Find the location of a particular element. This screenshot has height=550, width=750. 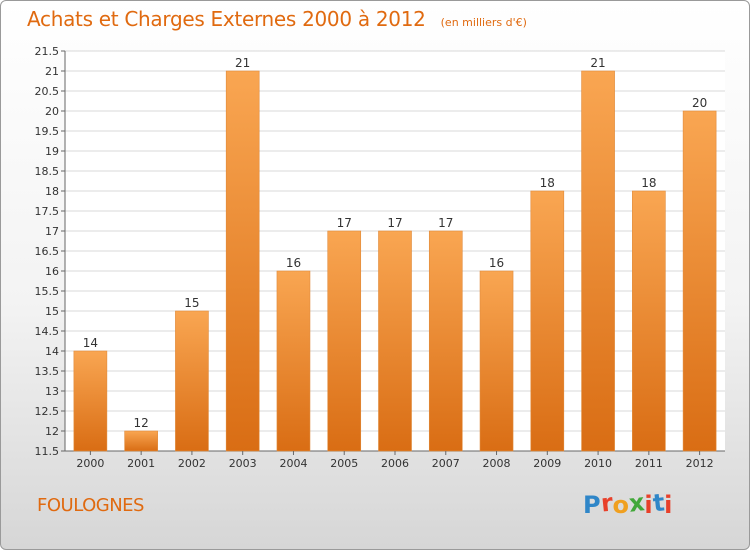

y-tick-label: 16 is located at coordinates (52, 271).